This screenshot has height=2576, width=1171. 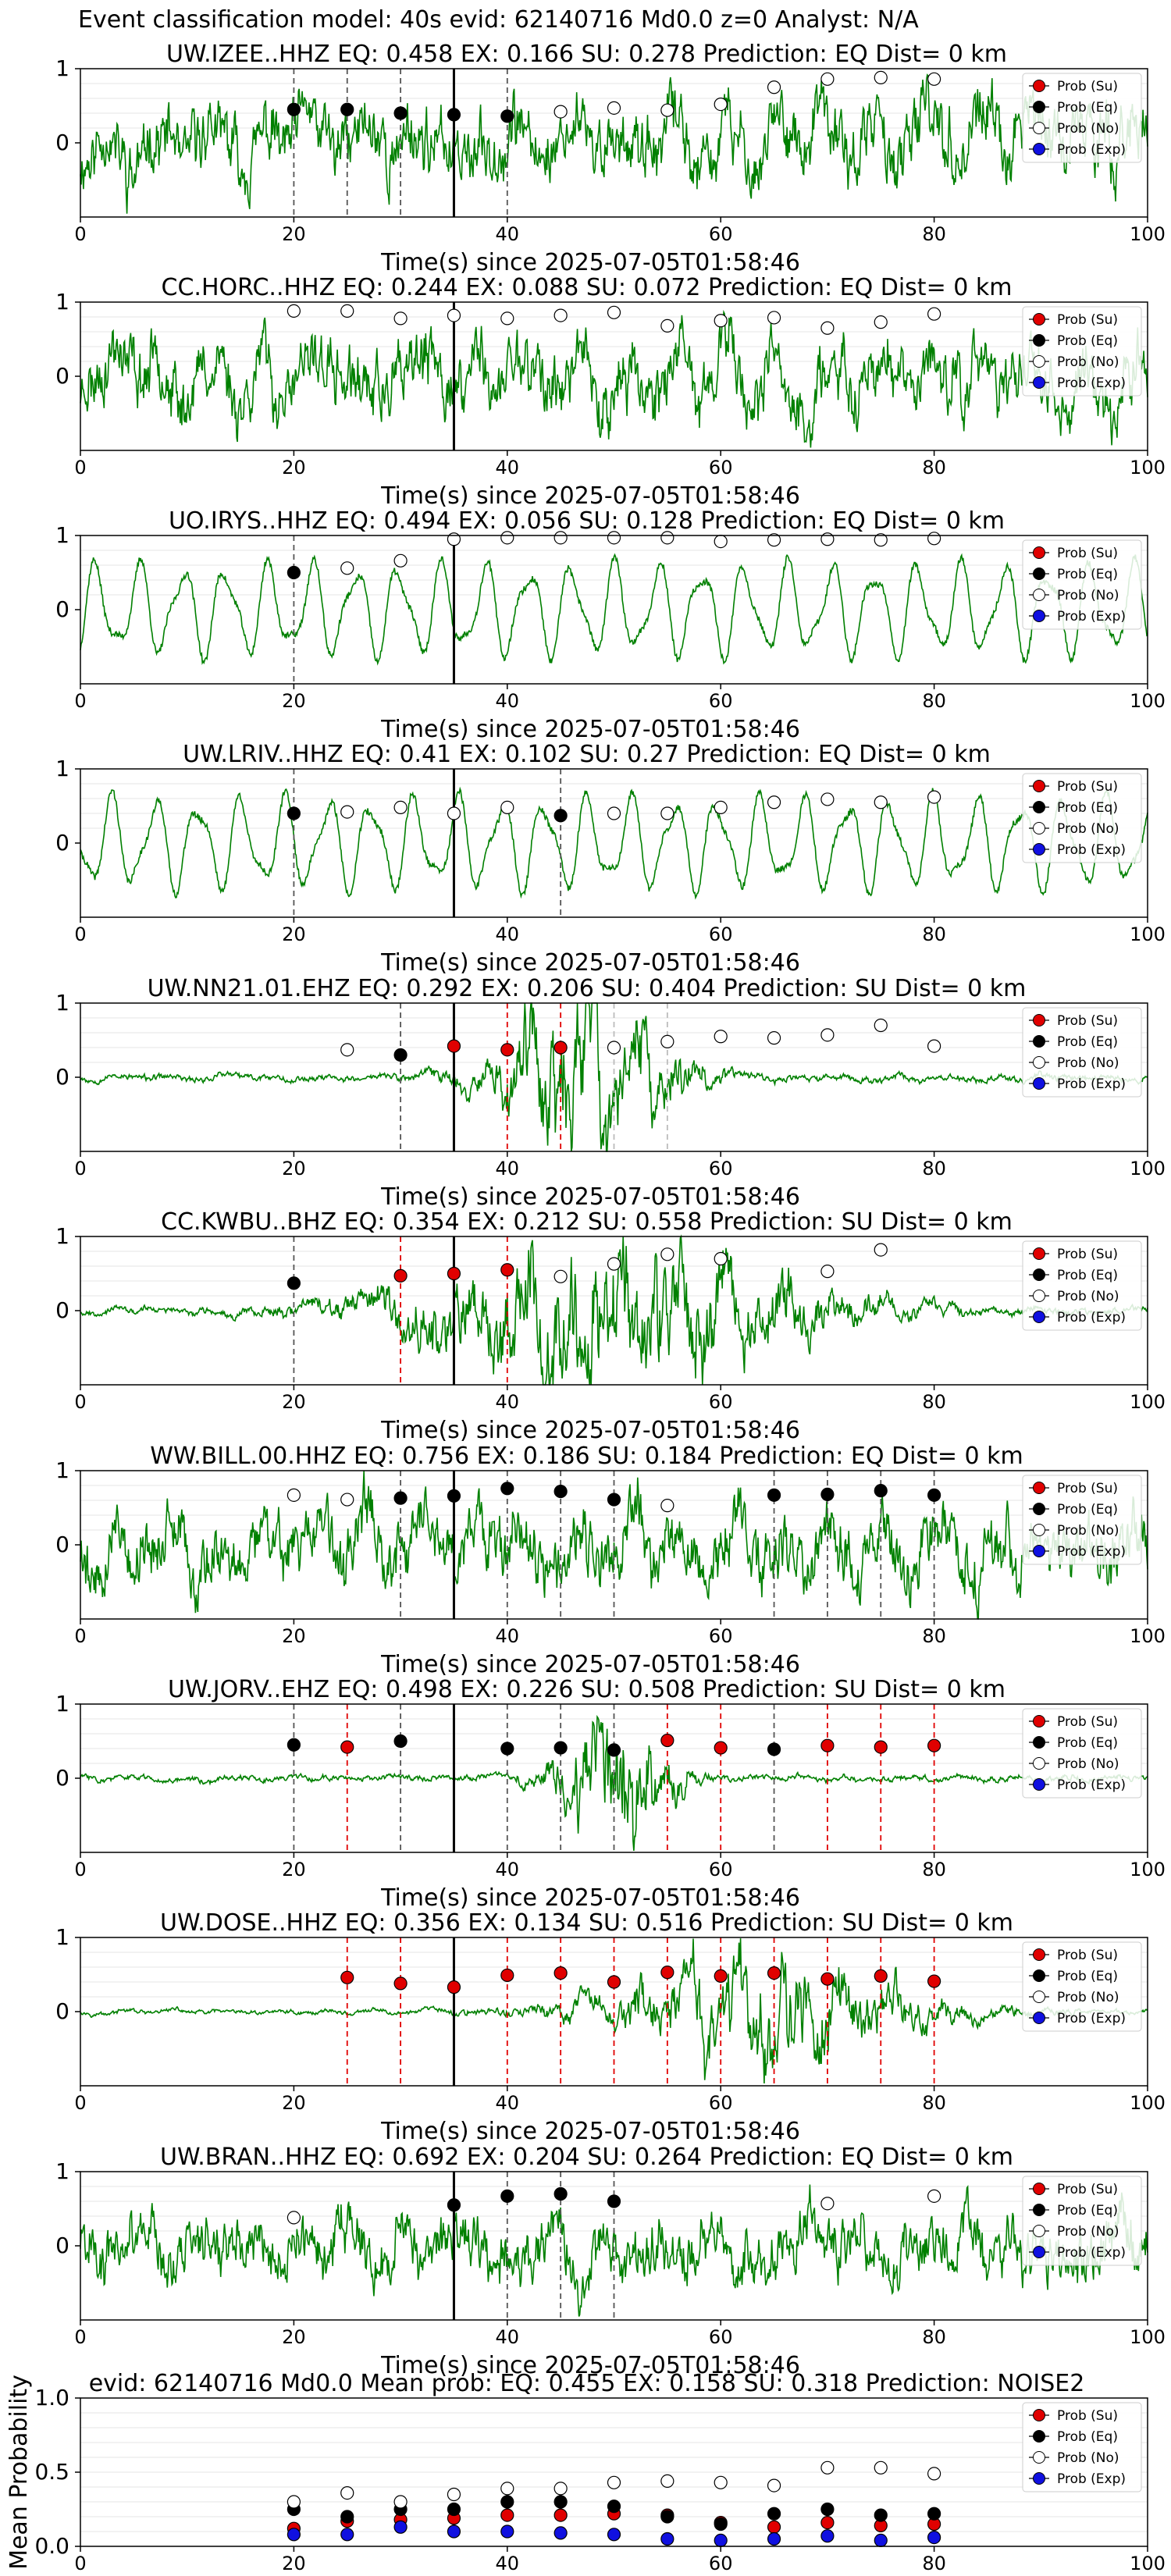 I want to click on x-tick-label: 100, so click(x=1148, y=2563).